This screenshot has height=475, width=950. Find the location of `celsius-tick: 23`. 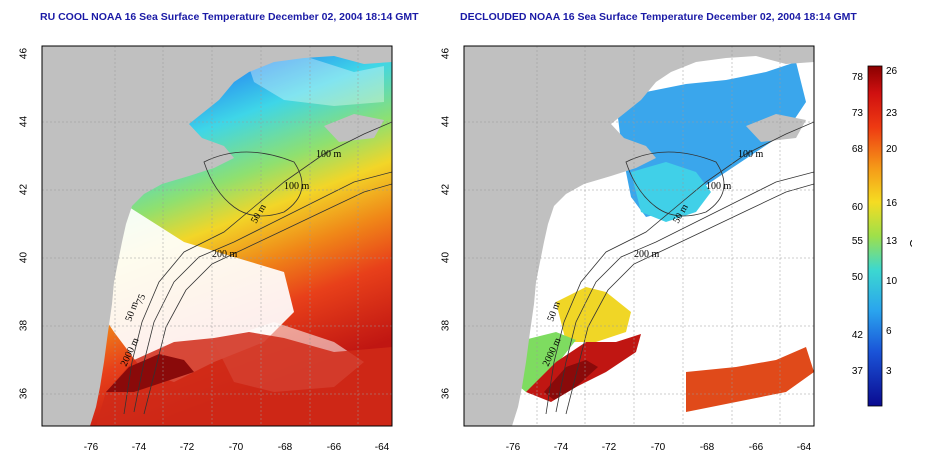

celsius-tick: 23 is located at coordinates (892, 113).